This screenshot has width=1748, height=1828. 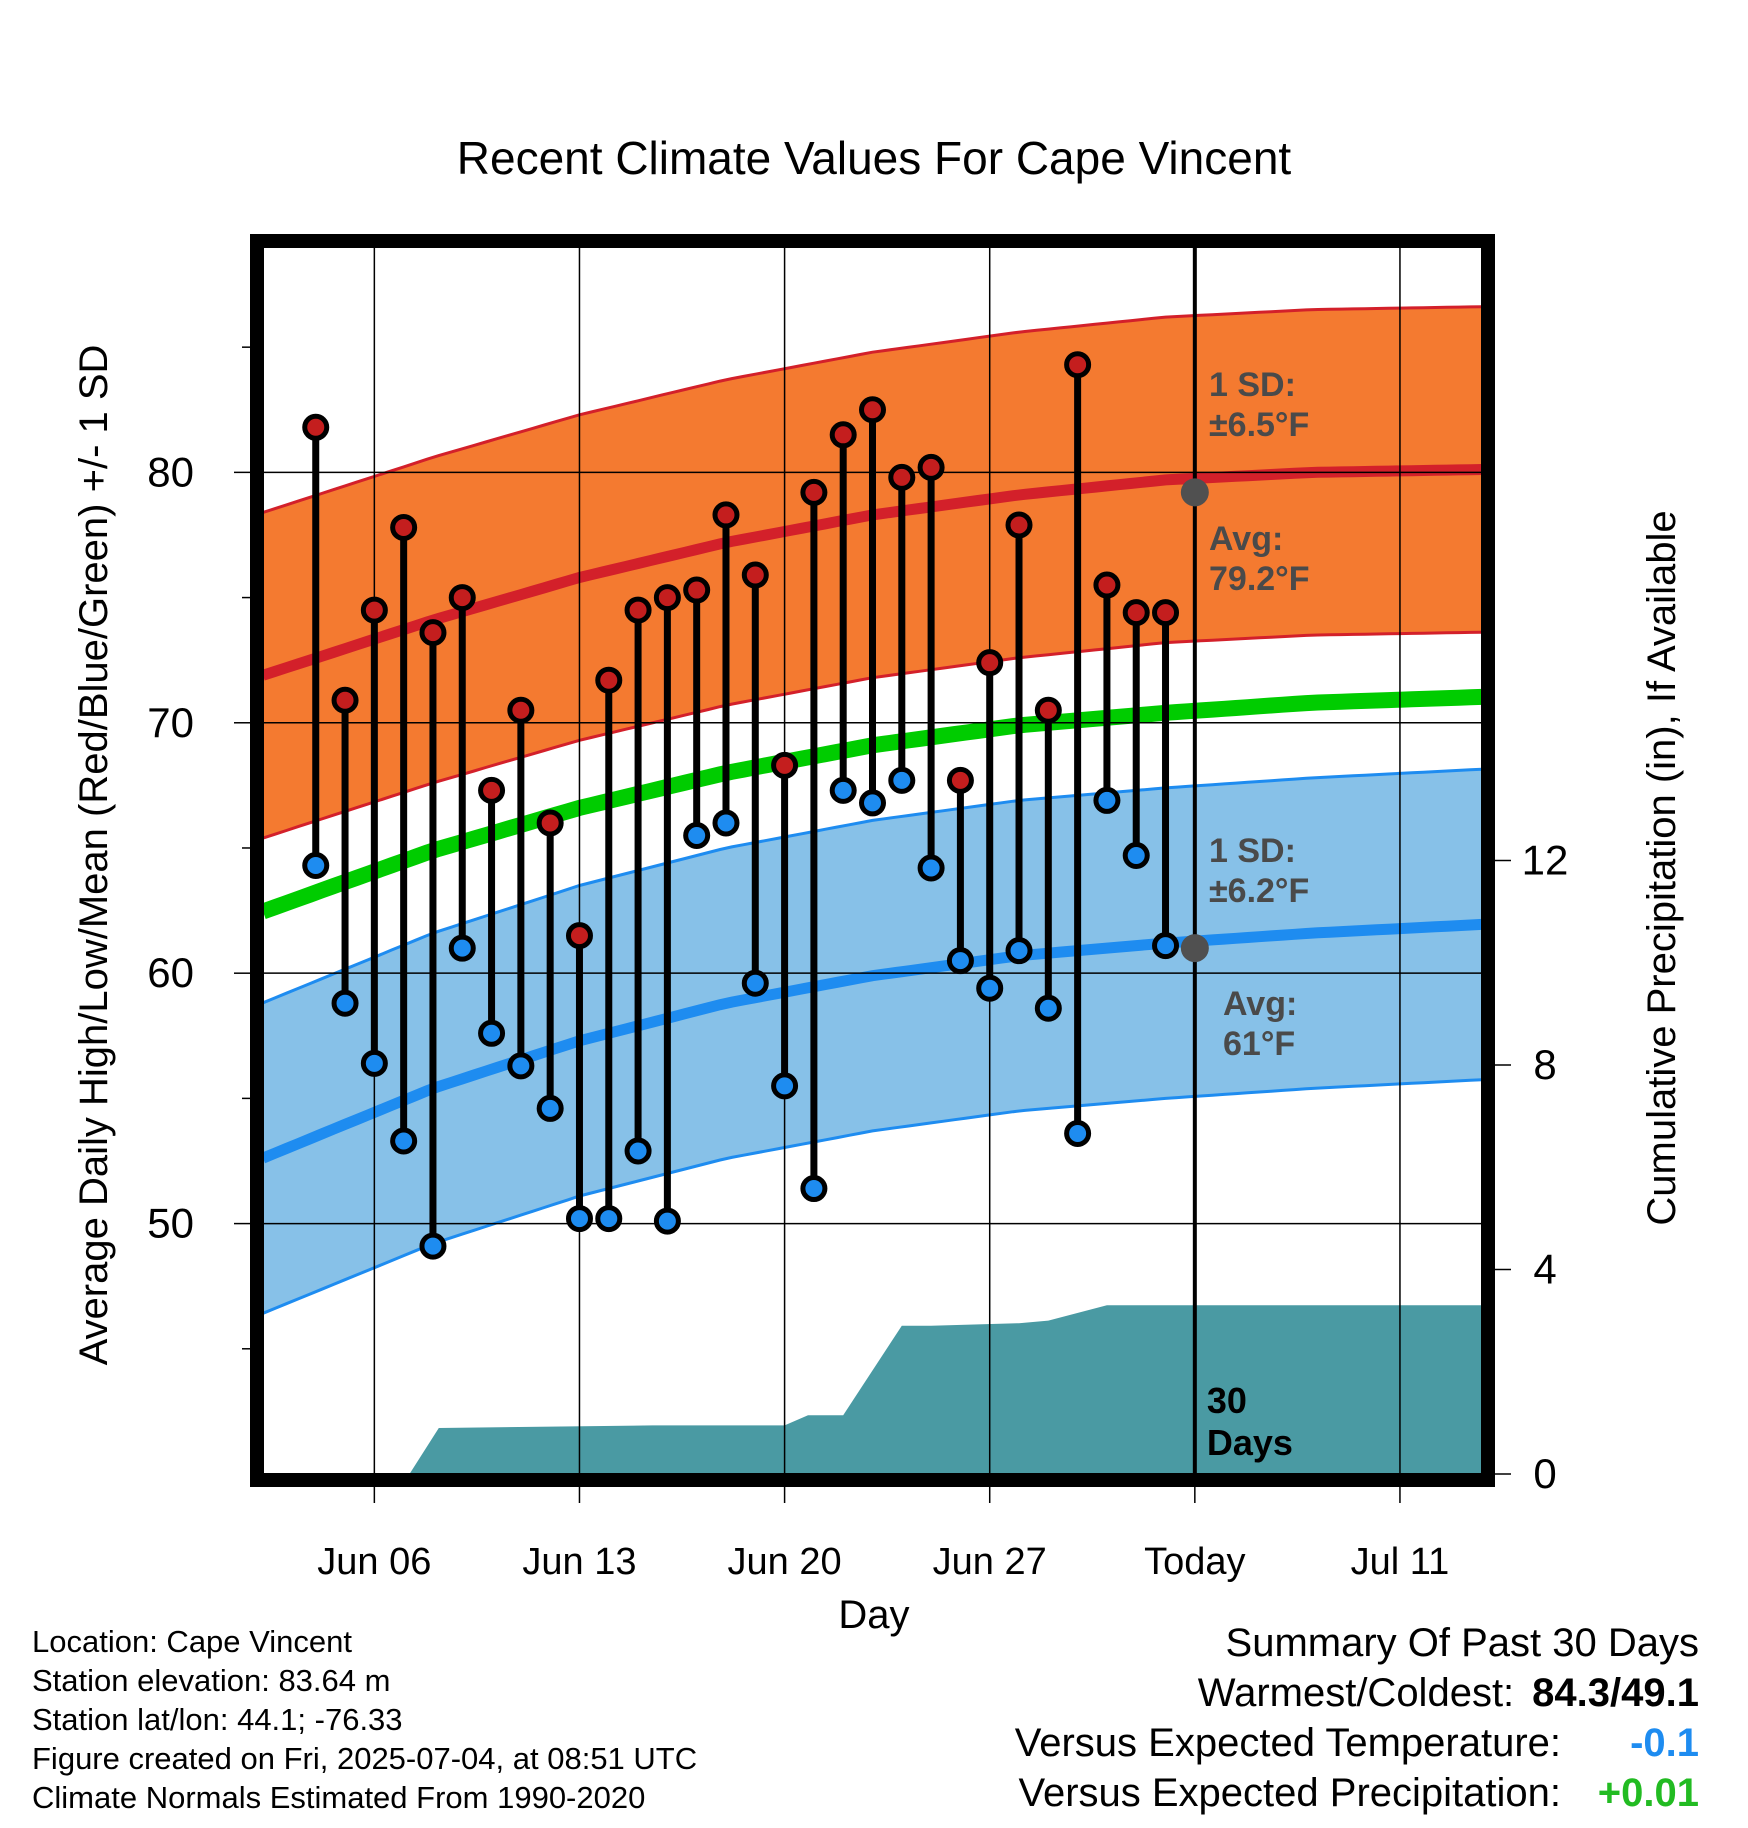 I want to click on summary-temp-row: Versus Expected Temperature: -0.1, so click(x=1357, y=1743).